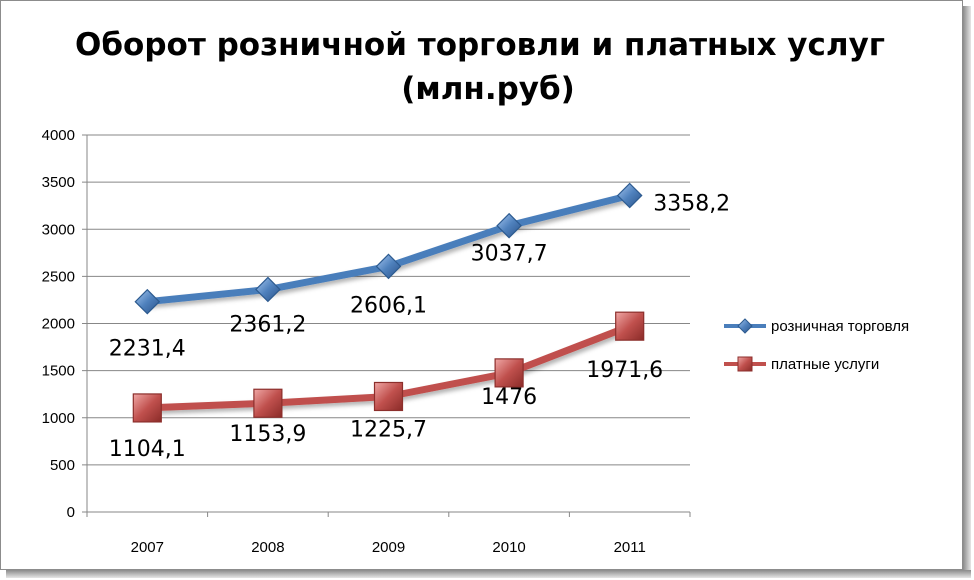  I want to click on x-tick-label: 2009, so click(388, 547).